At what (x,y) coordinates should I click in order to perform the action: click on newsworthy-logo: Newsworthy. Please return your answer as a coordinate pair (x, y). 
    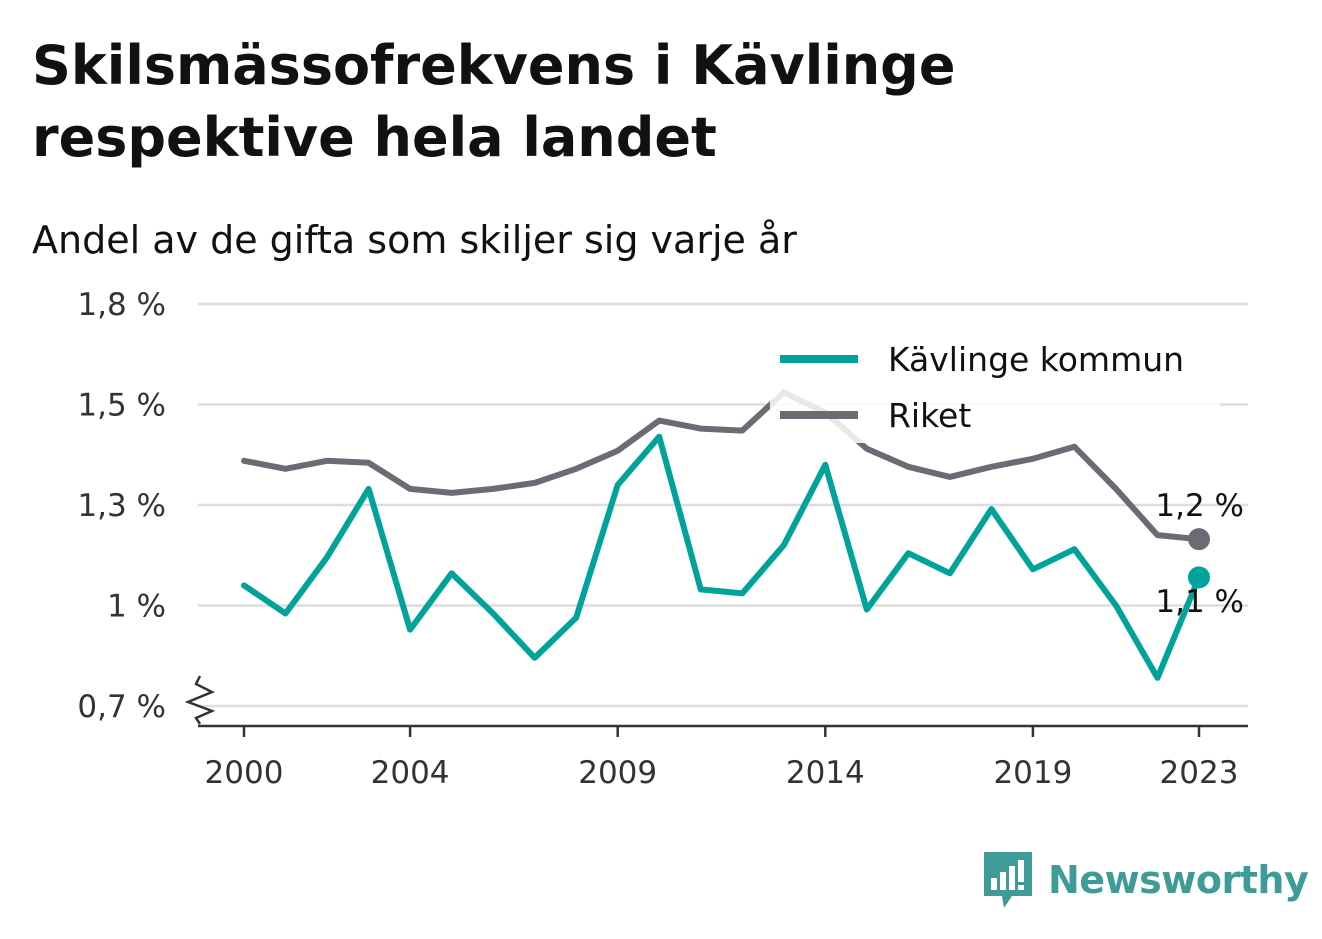
    Looking at the image, I should click on (1145, 880).